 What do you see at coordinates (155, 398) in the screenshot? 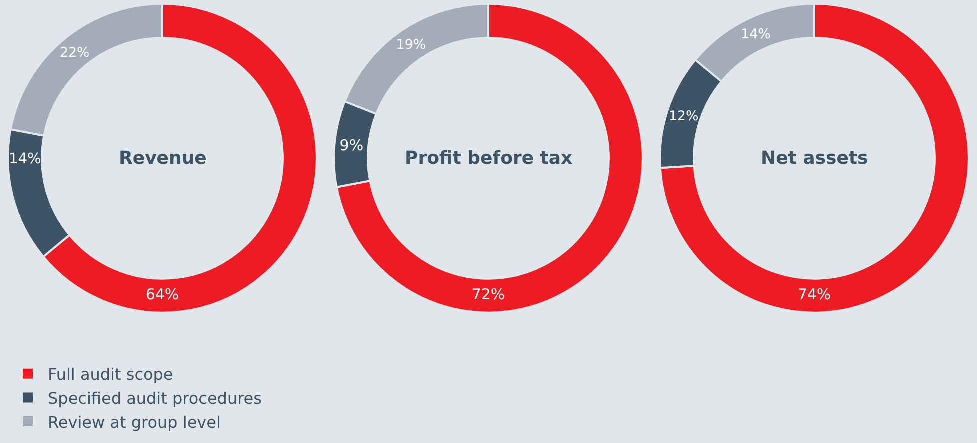
I see `legend-label: Specified audit procedures` at bounding box center [155, 398].